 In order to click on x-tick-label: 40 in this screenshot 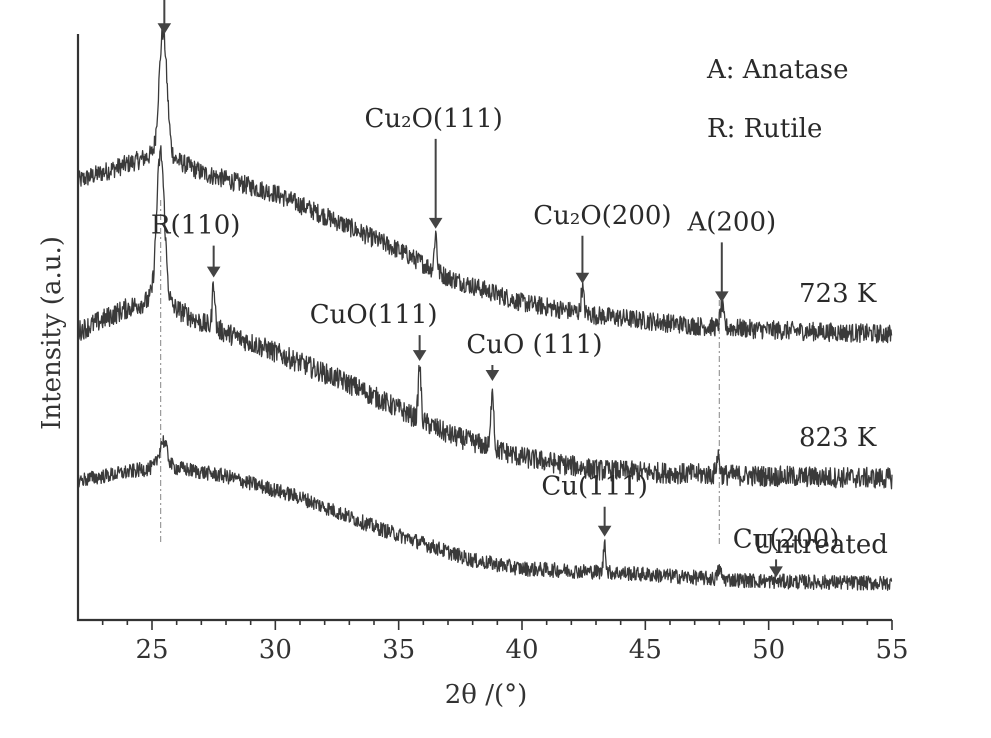, I will do `click(521, 650)`.